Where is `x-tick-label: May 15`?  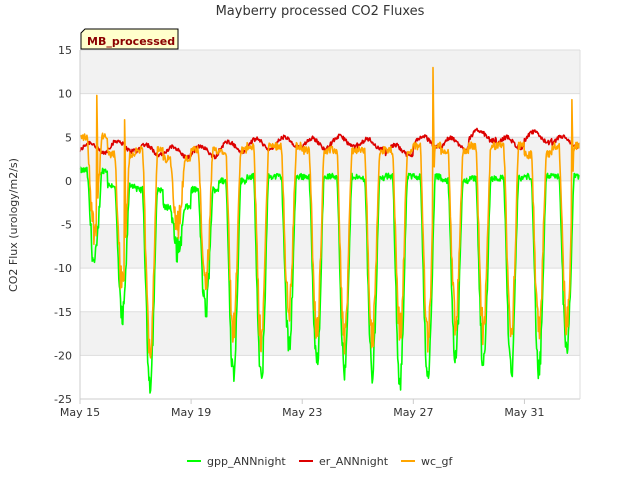 x-tick-label: May 15 is located at coordinates (80, 412).